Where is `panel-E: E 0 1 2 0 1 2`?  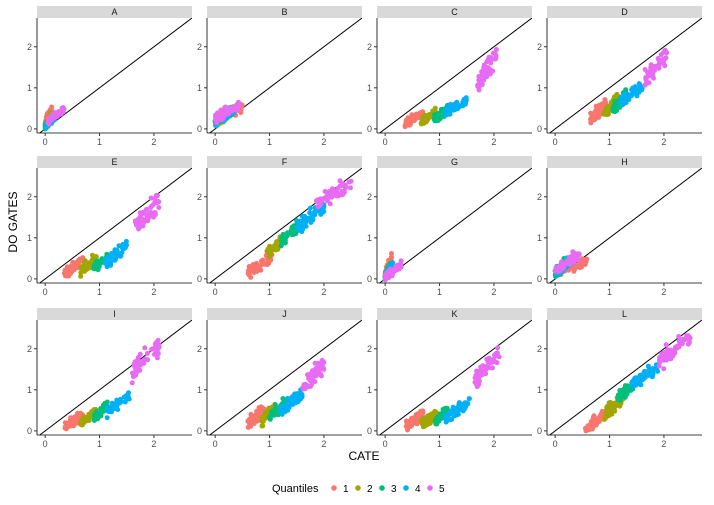
panel-E: E 0 1 2 0 1 2 is located at coordinates (109, 226).